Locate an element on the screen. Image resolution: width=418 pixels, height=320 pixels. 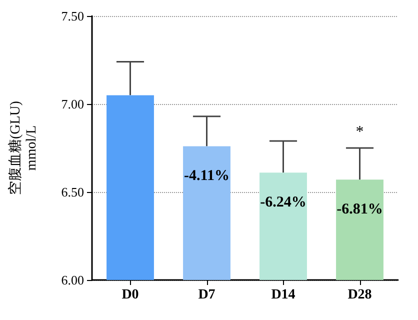
x-tick-label: D7 is located at coordinates (207, 295).